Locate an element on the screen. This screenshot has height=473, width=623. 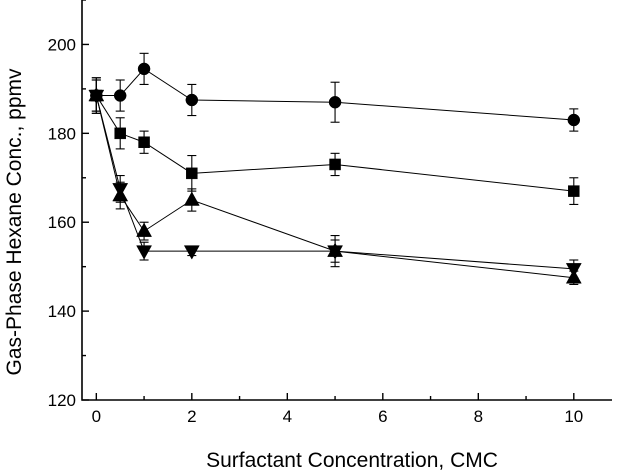
y-tick-label: 180 is located at coordinates (62, 133).